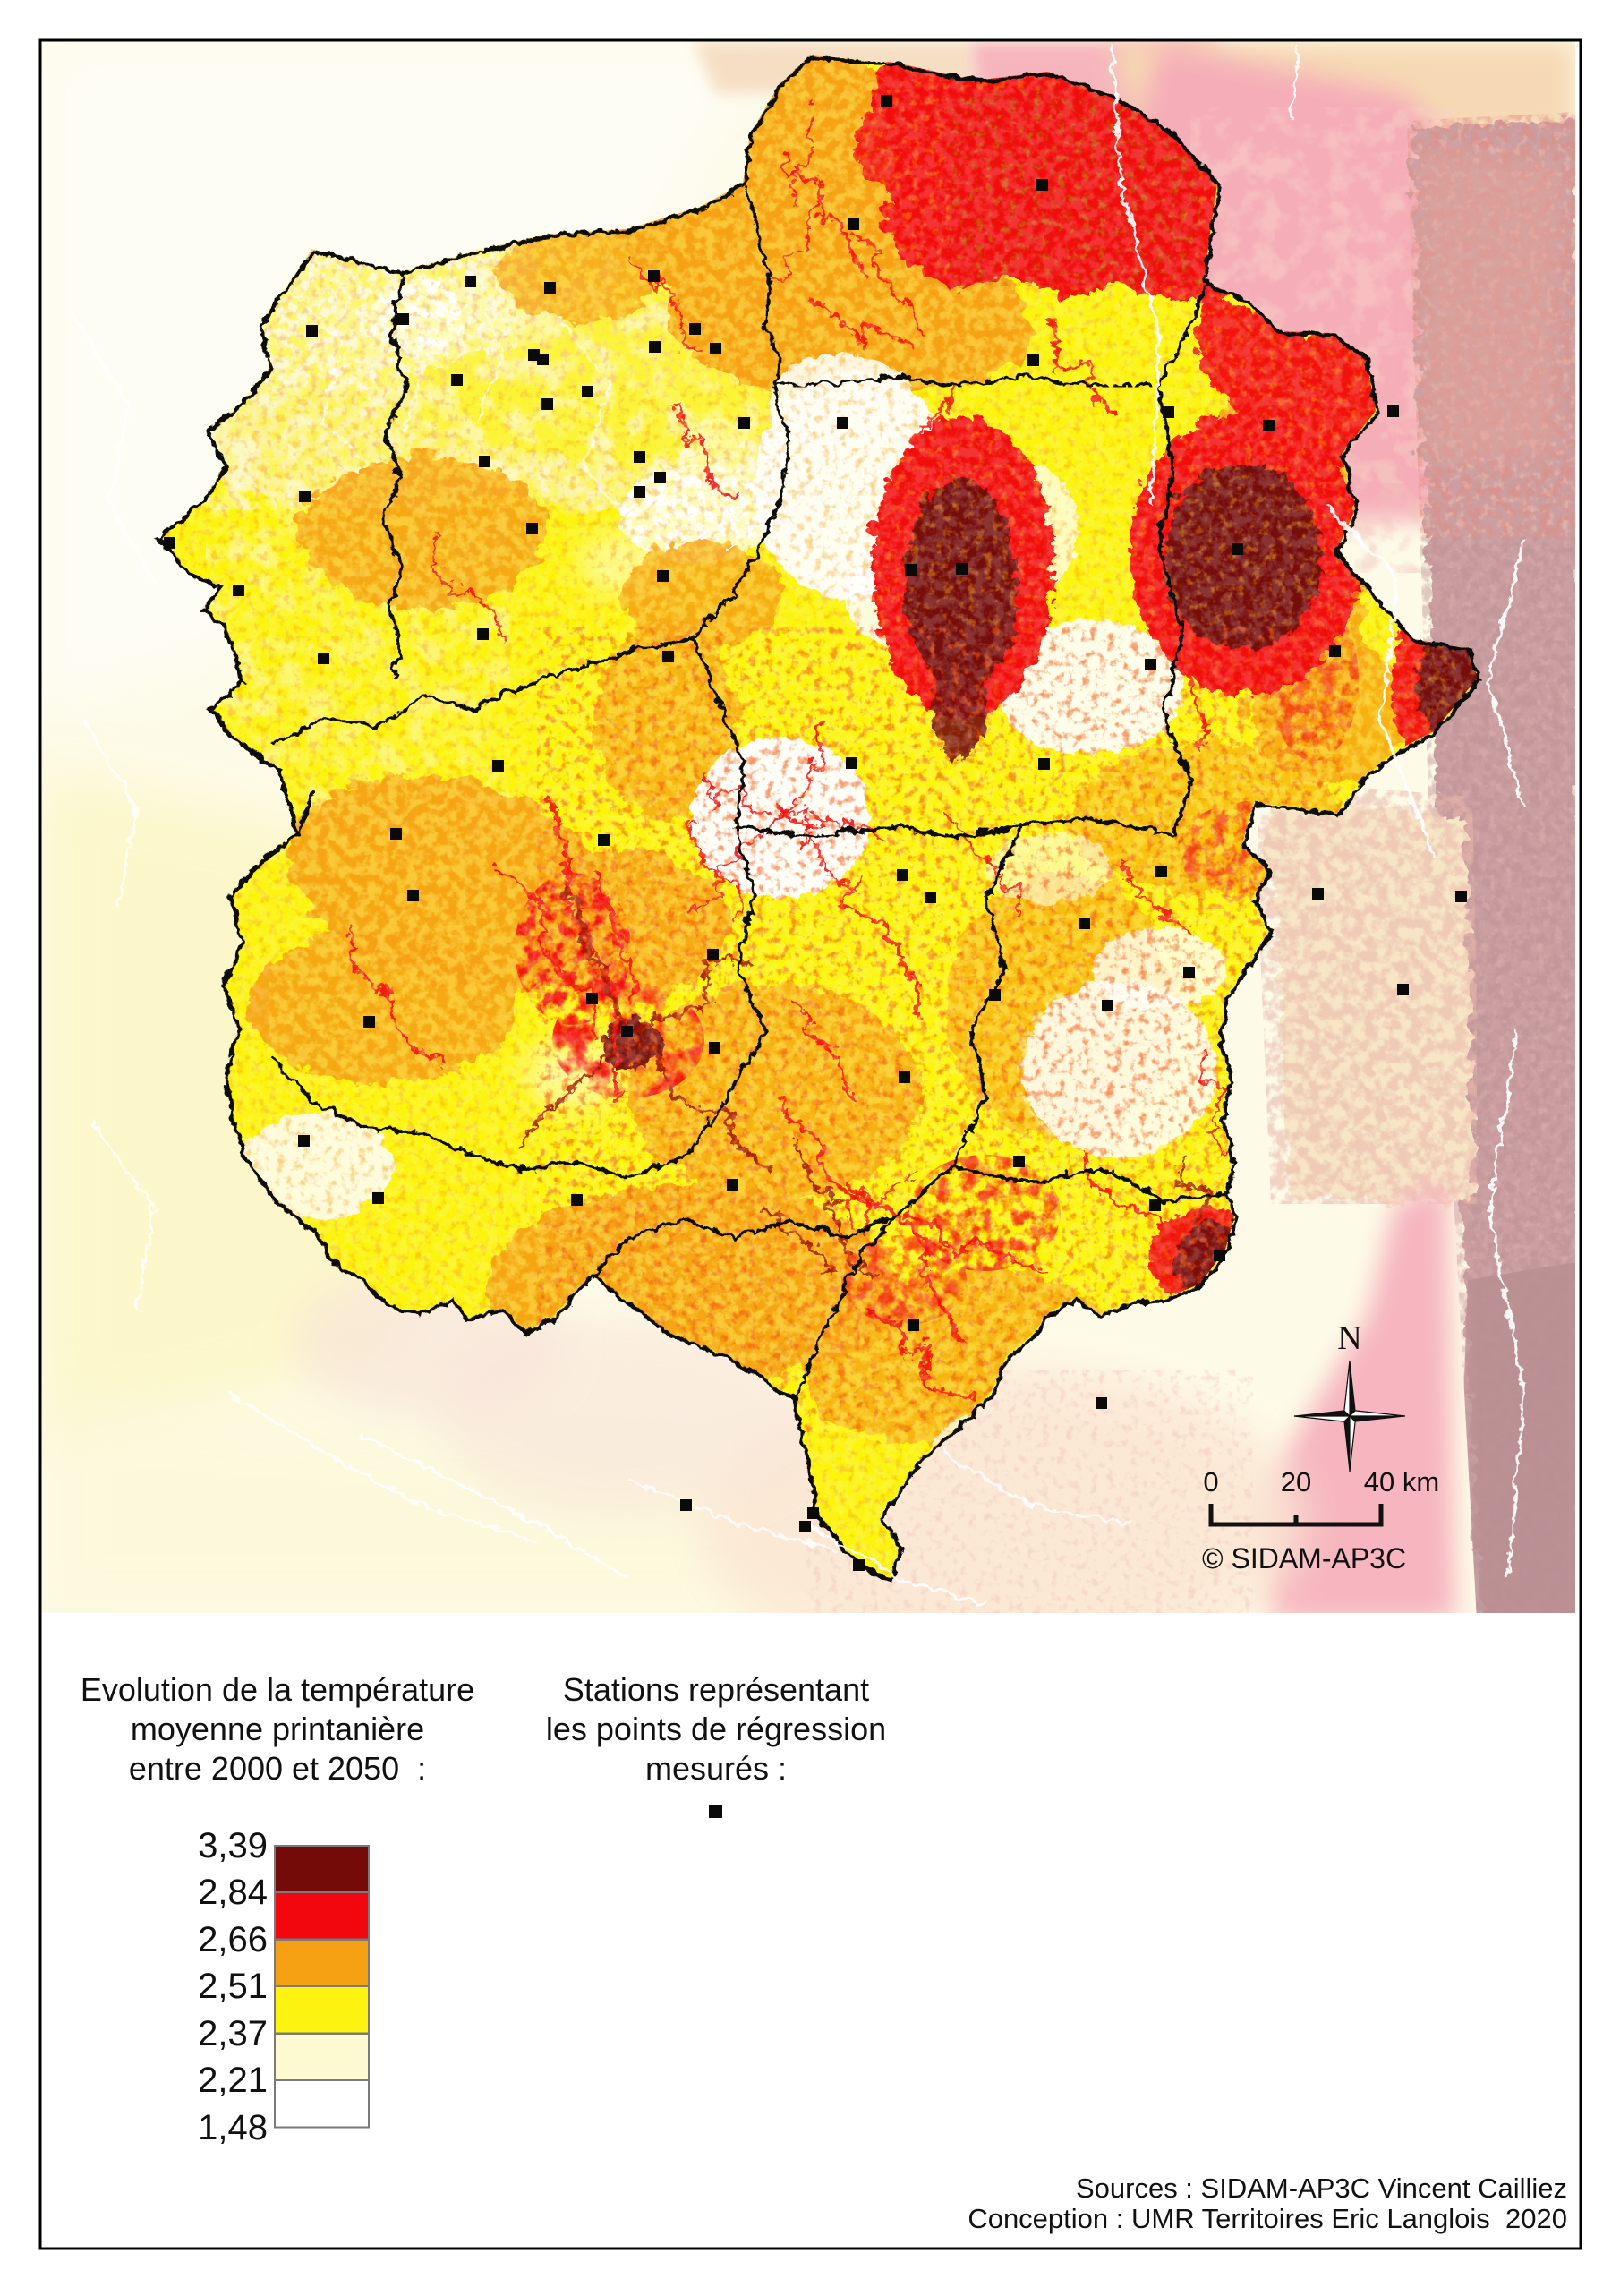 The image size is (1620, 2296). Describe the element at coordinates (233, 2127) in the screenshot. I see `svg-text: 1,48` at that location.